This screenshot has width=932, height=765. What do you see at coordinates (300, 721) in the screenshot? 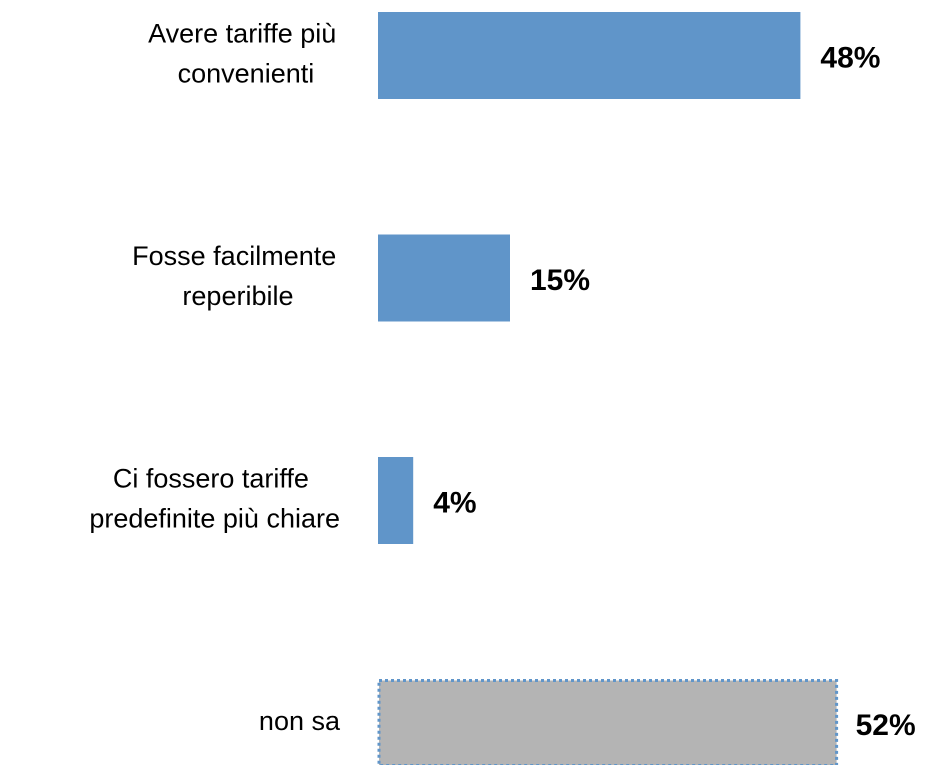
I see `category-label: non sa` at bounding box center [300, 721].